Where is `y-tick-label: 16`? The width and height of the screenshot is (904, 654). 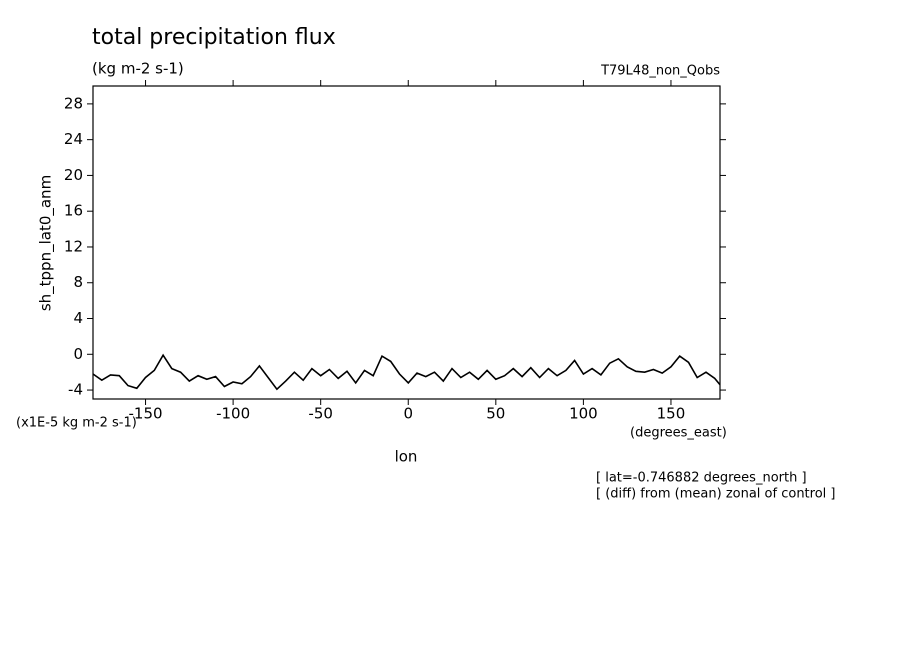
y-tick-label: 16 is located at coordinates (73, 211).